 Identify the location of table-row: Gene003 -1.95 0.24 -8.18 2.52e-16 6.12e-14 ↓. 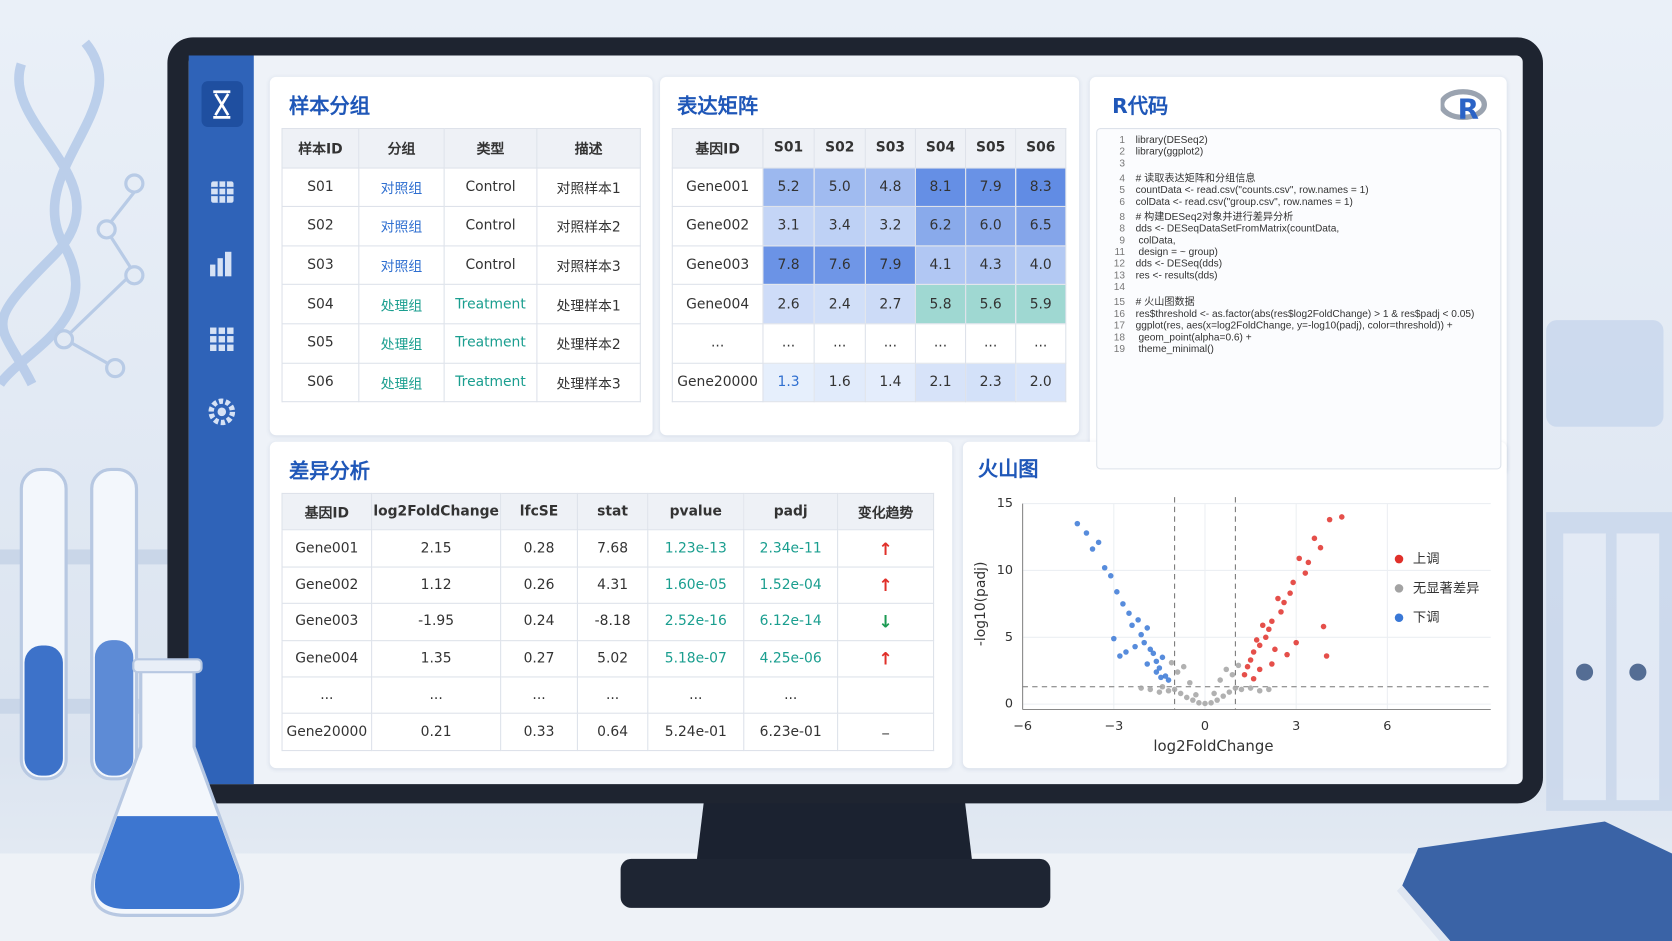
(608, 621).